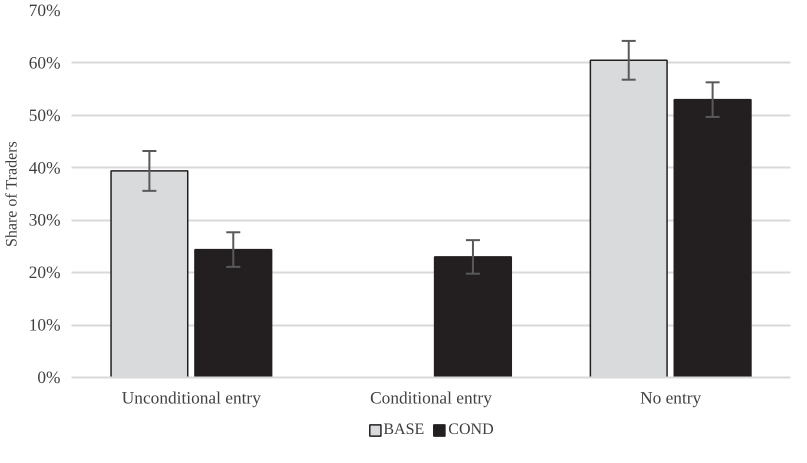  Describe the element at coordinates (44, 168) in the screenshot. I see `y-tick-label: 40%` at that location.